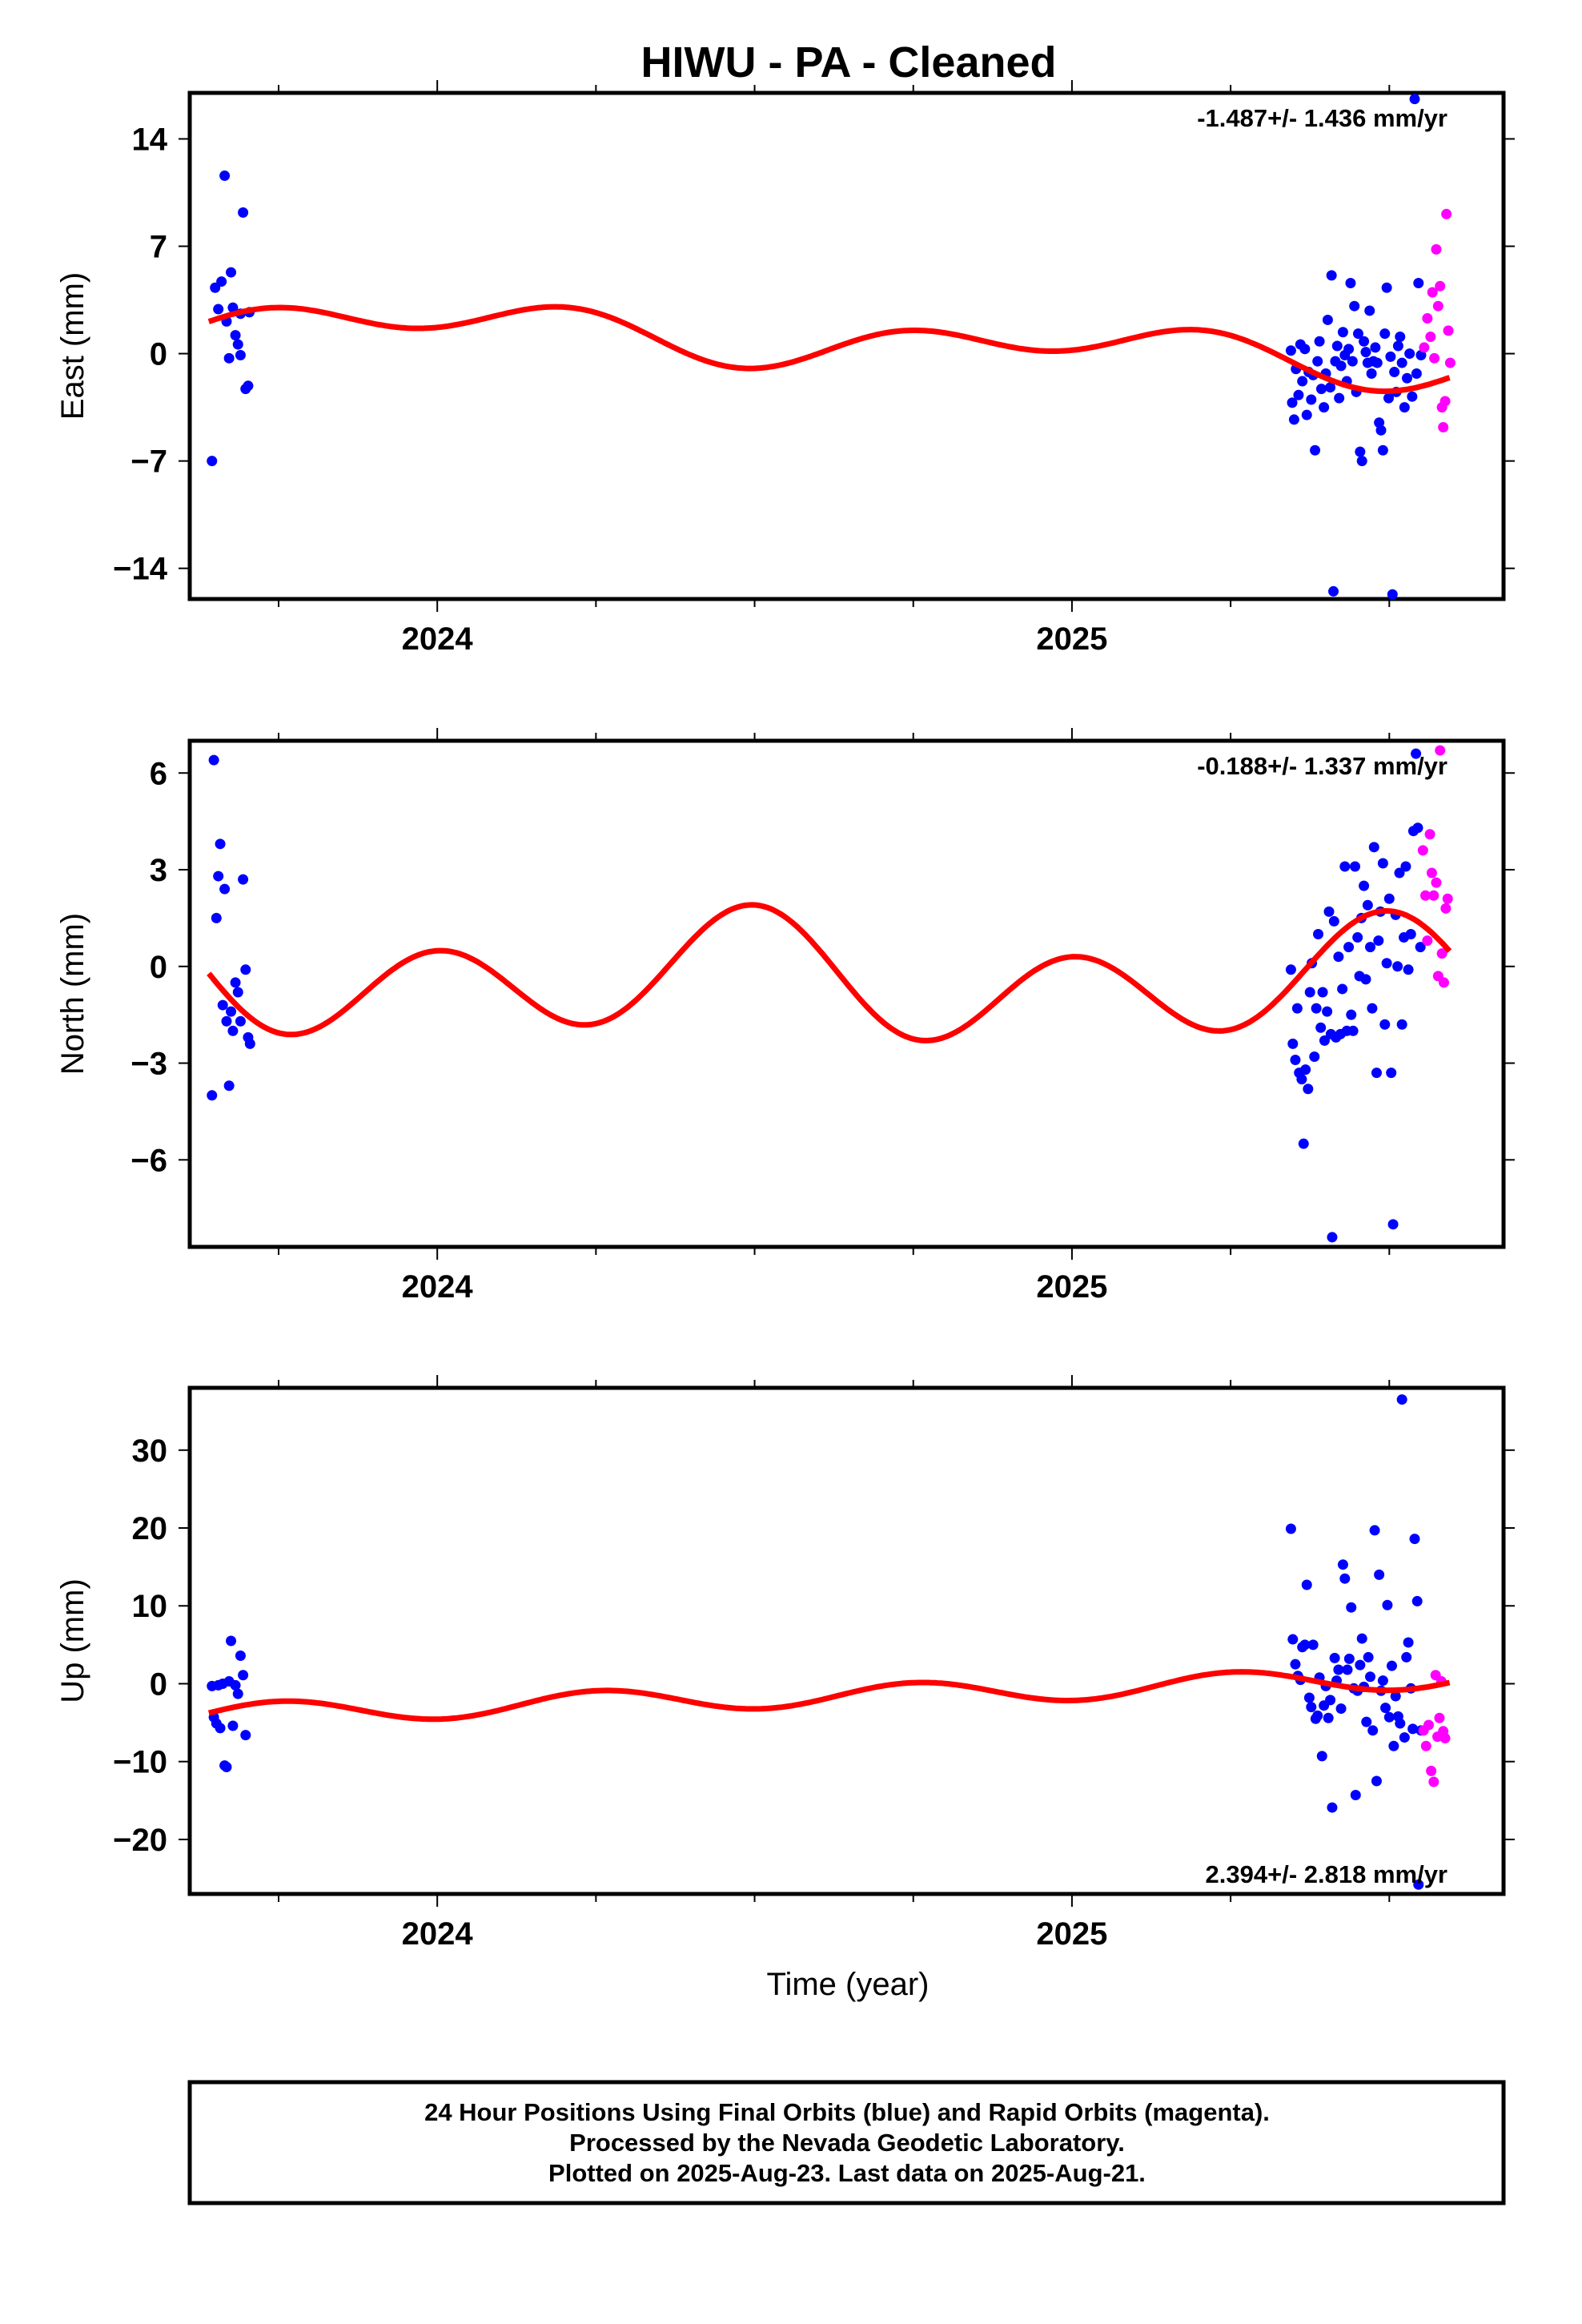  I want to click on model-fit-curve, so click(829, 349).